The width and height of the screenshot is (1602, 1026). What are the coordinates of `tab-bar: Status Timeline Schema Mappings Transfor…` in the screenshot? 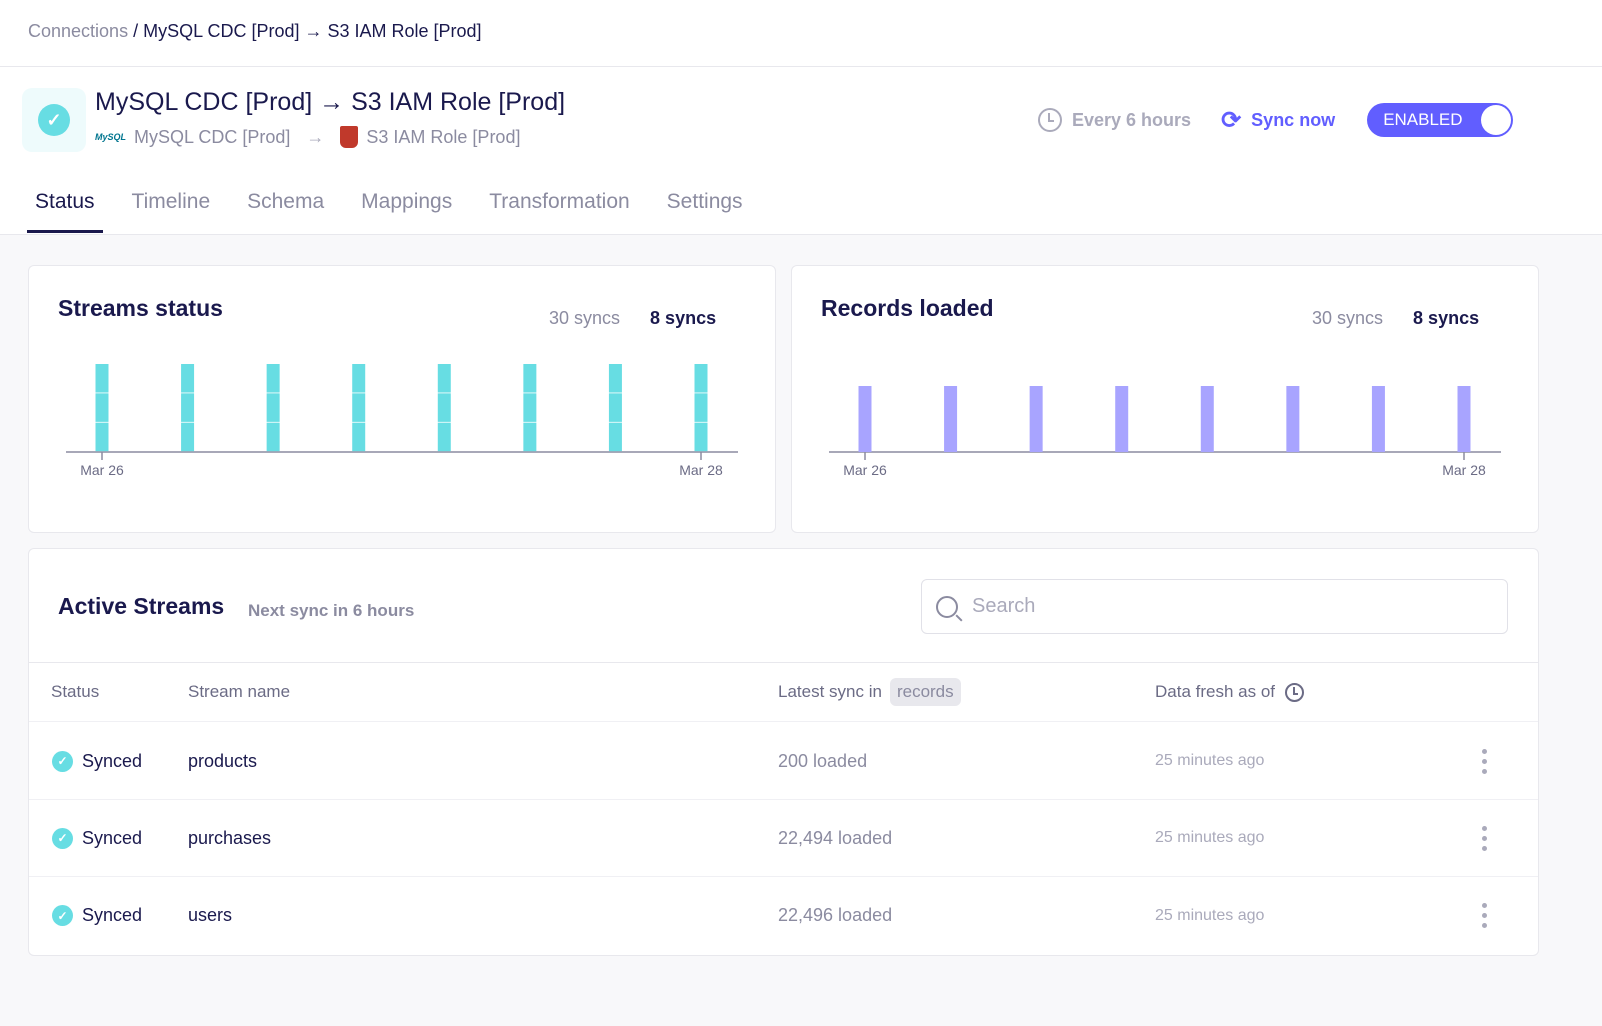 It's located at (399, 211).